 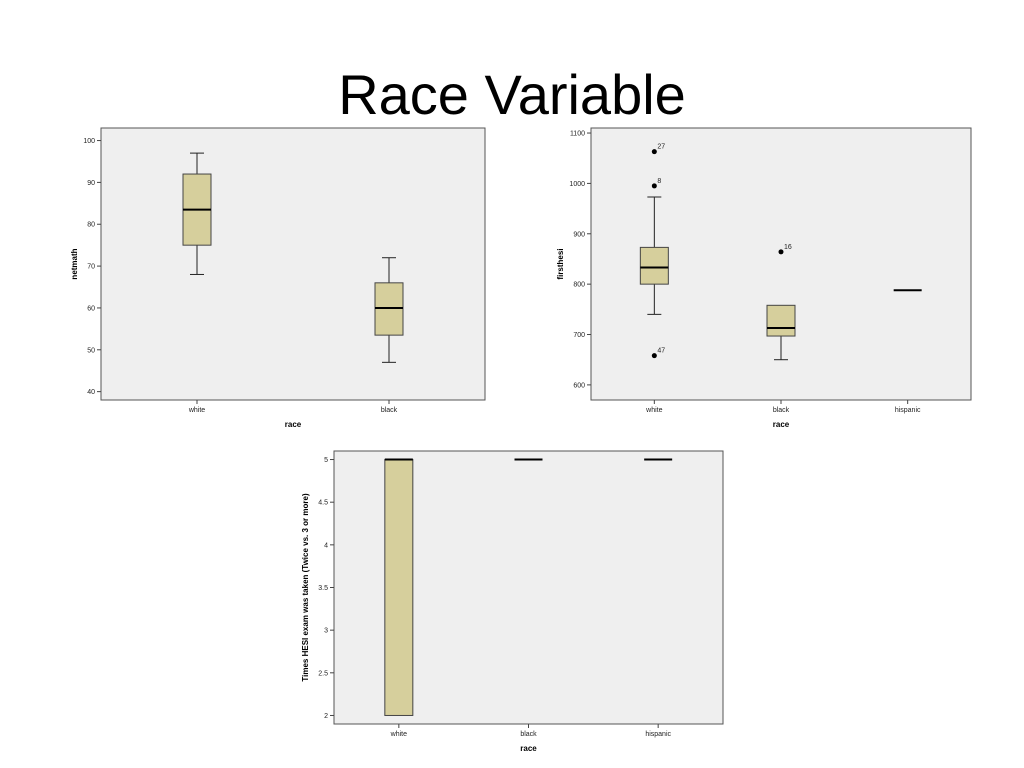 What do you see at coordinates (661, 351) in the screenshot?
I see `outlier-label: 47` at bounding box center [661, 351].